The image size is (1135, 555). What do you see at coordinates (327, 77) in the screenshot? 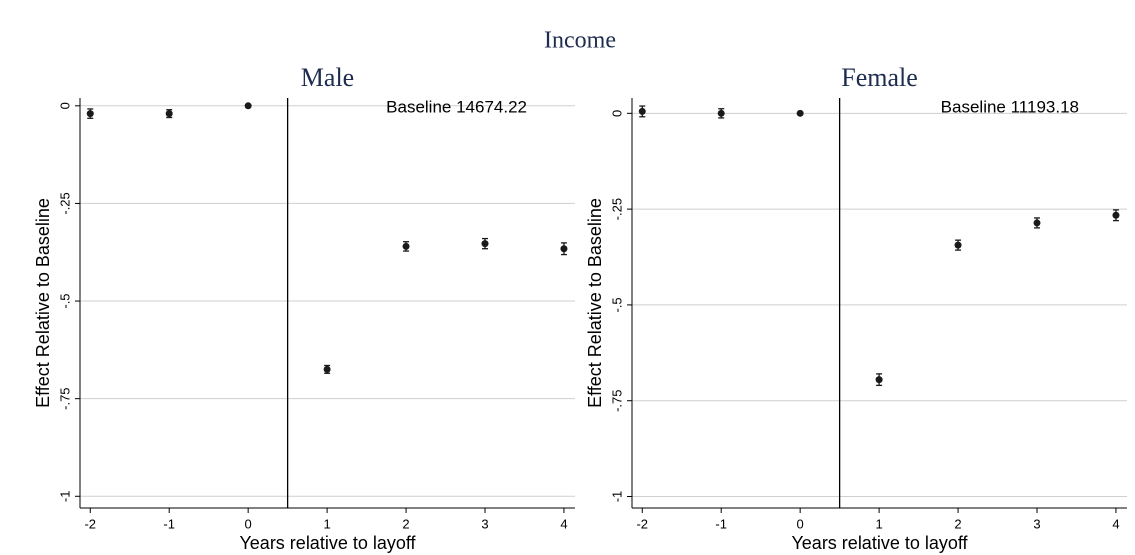
I see `chart-title: Male` at bounding box center [327, 77].